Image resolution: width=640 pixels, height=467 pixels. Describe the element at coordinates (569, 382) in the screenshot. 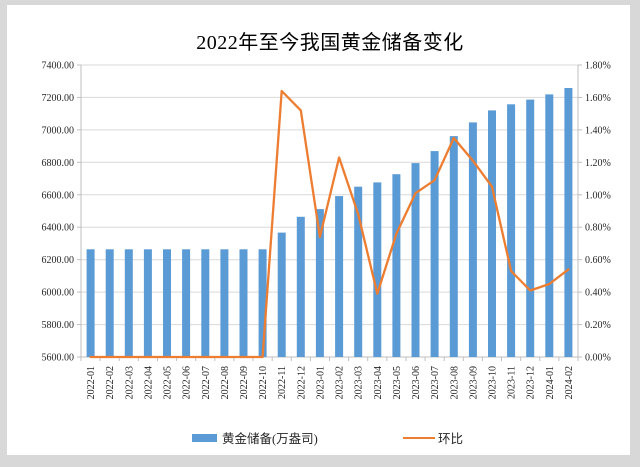

I see `x-axis-tick-label: 2024-02` at that location.